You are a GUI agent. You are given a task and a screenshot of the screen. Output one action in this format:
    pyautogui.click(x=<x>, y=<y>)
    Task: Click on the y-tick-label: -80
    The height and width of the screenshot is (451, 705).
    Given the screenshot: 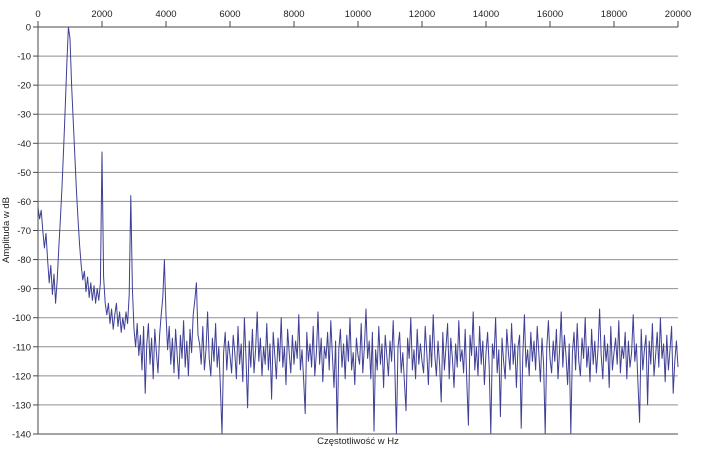 What is the action you would take?
    pyautogui.click(x=24, y=260)
    